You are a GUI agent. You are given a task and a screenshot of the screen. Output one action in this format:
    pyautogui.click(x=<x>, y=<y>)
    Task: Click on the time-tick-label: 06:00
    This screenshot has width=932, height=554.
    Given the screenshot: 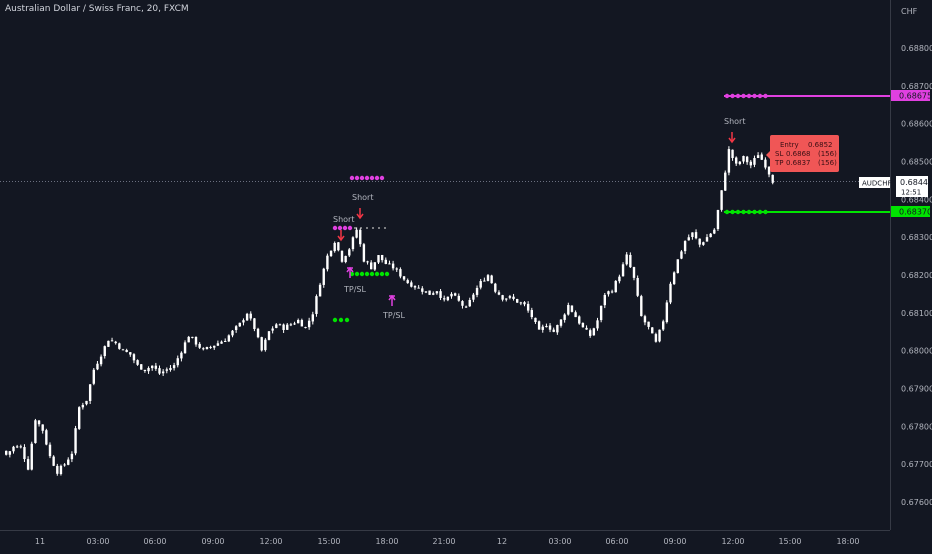 What is the action you would take?
    pyautogui.click(x=616, y=541)
    